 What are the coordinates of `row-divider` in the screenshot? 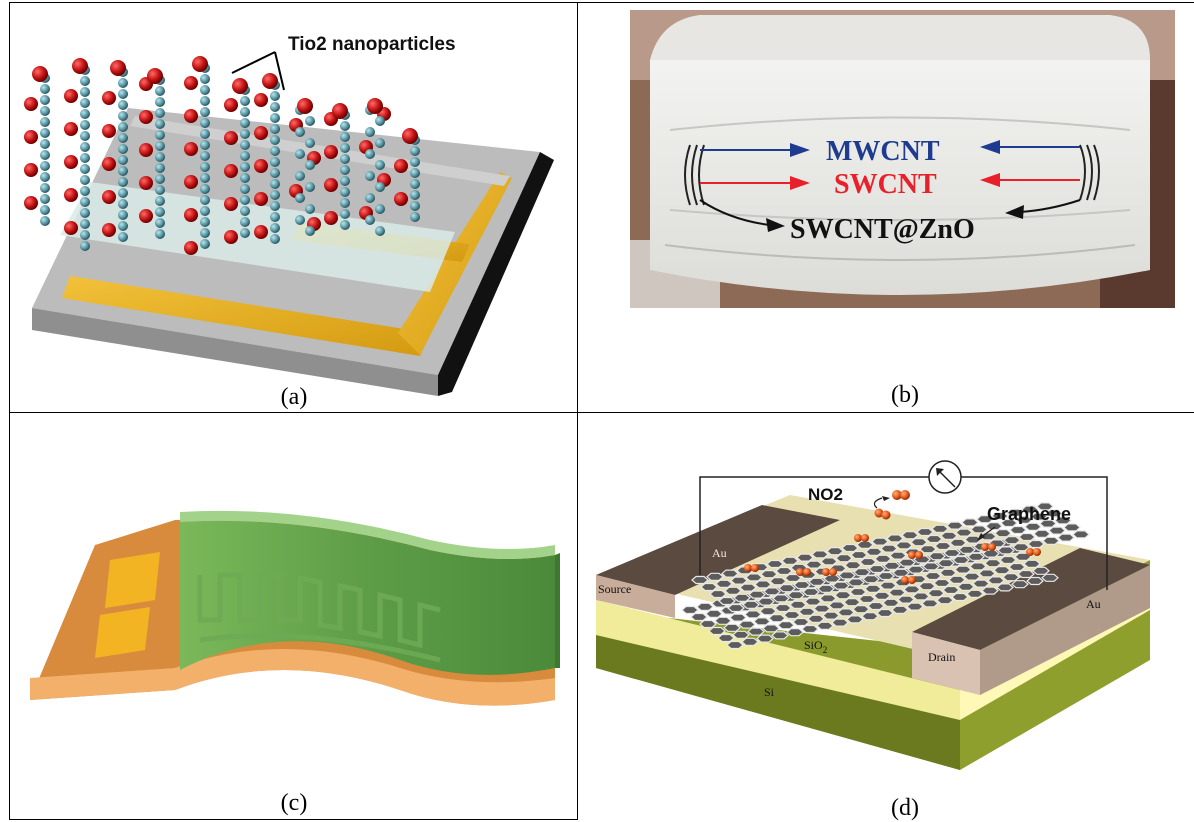 It's located at (601, 412).